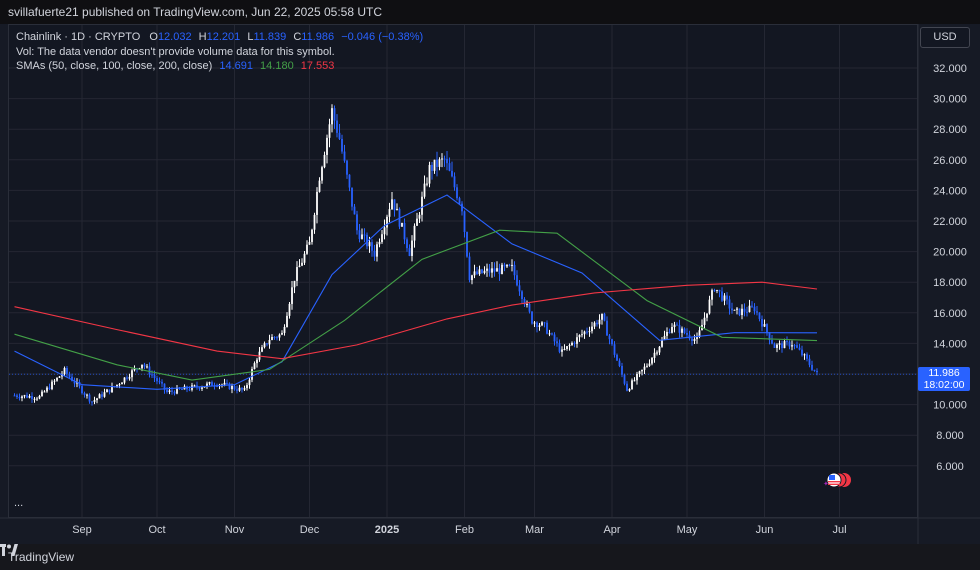 The image size is (980, 570). Describe the element at coordinates (950, 130) in the screenshot. I see `y-tick-label: 28.000` at that location.